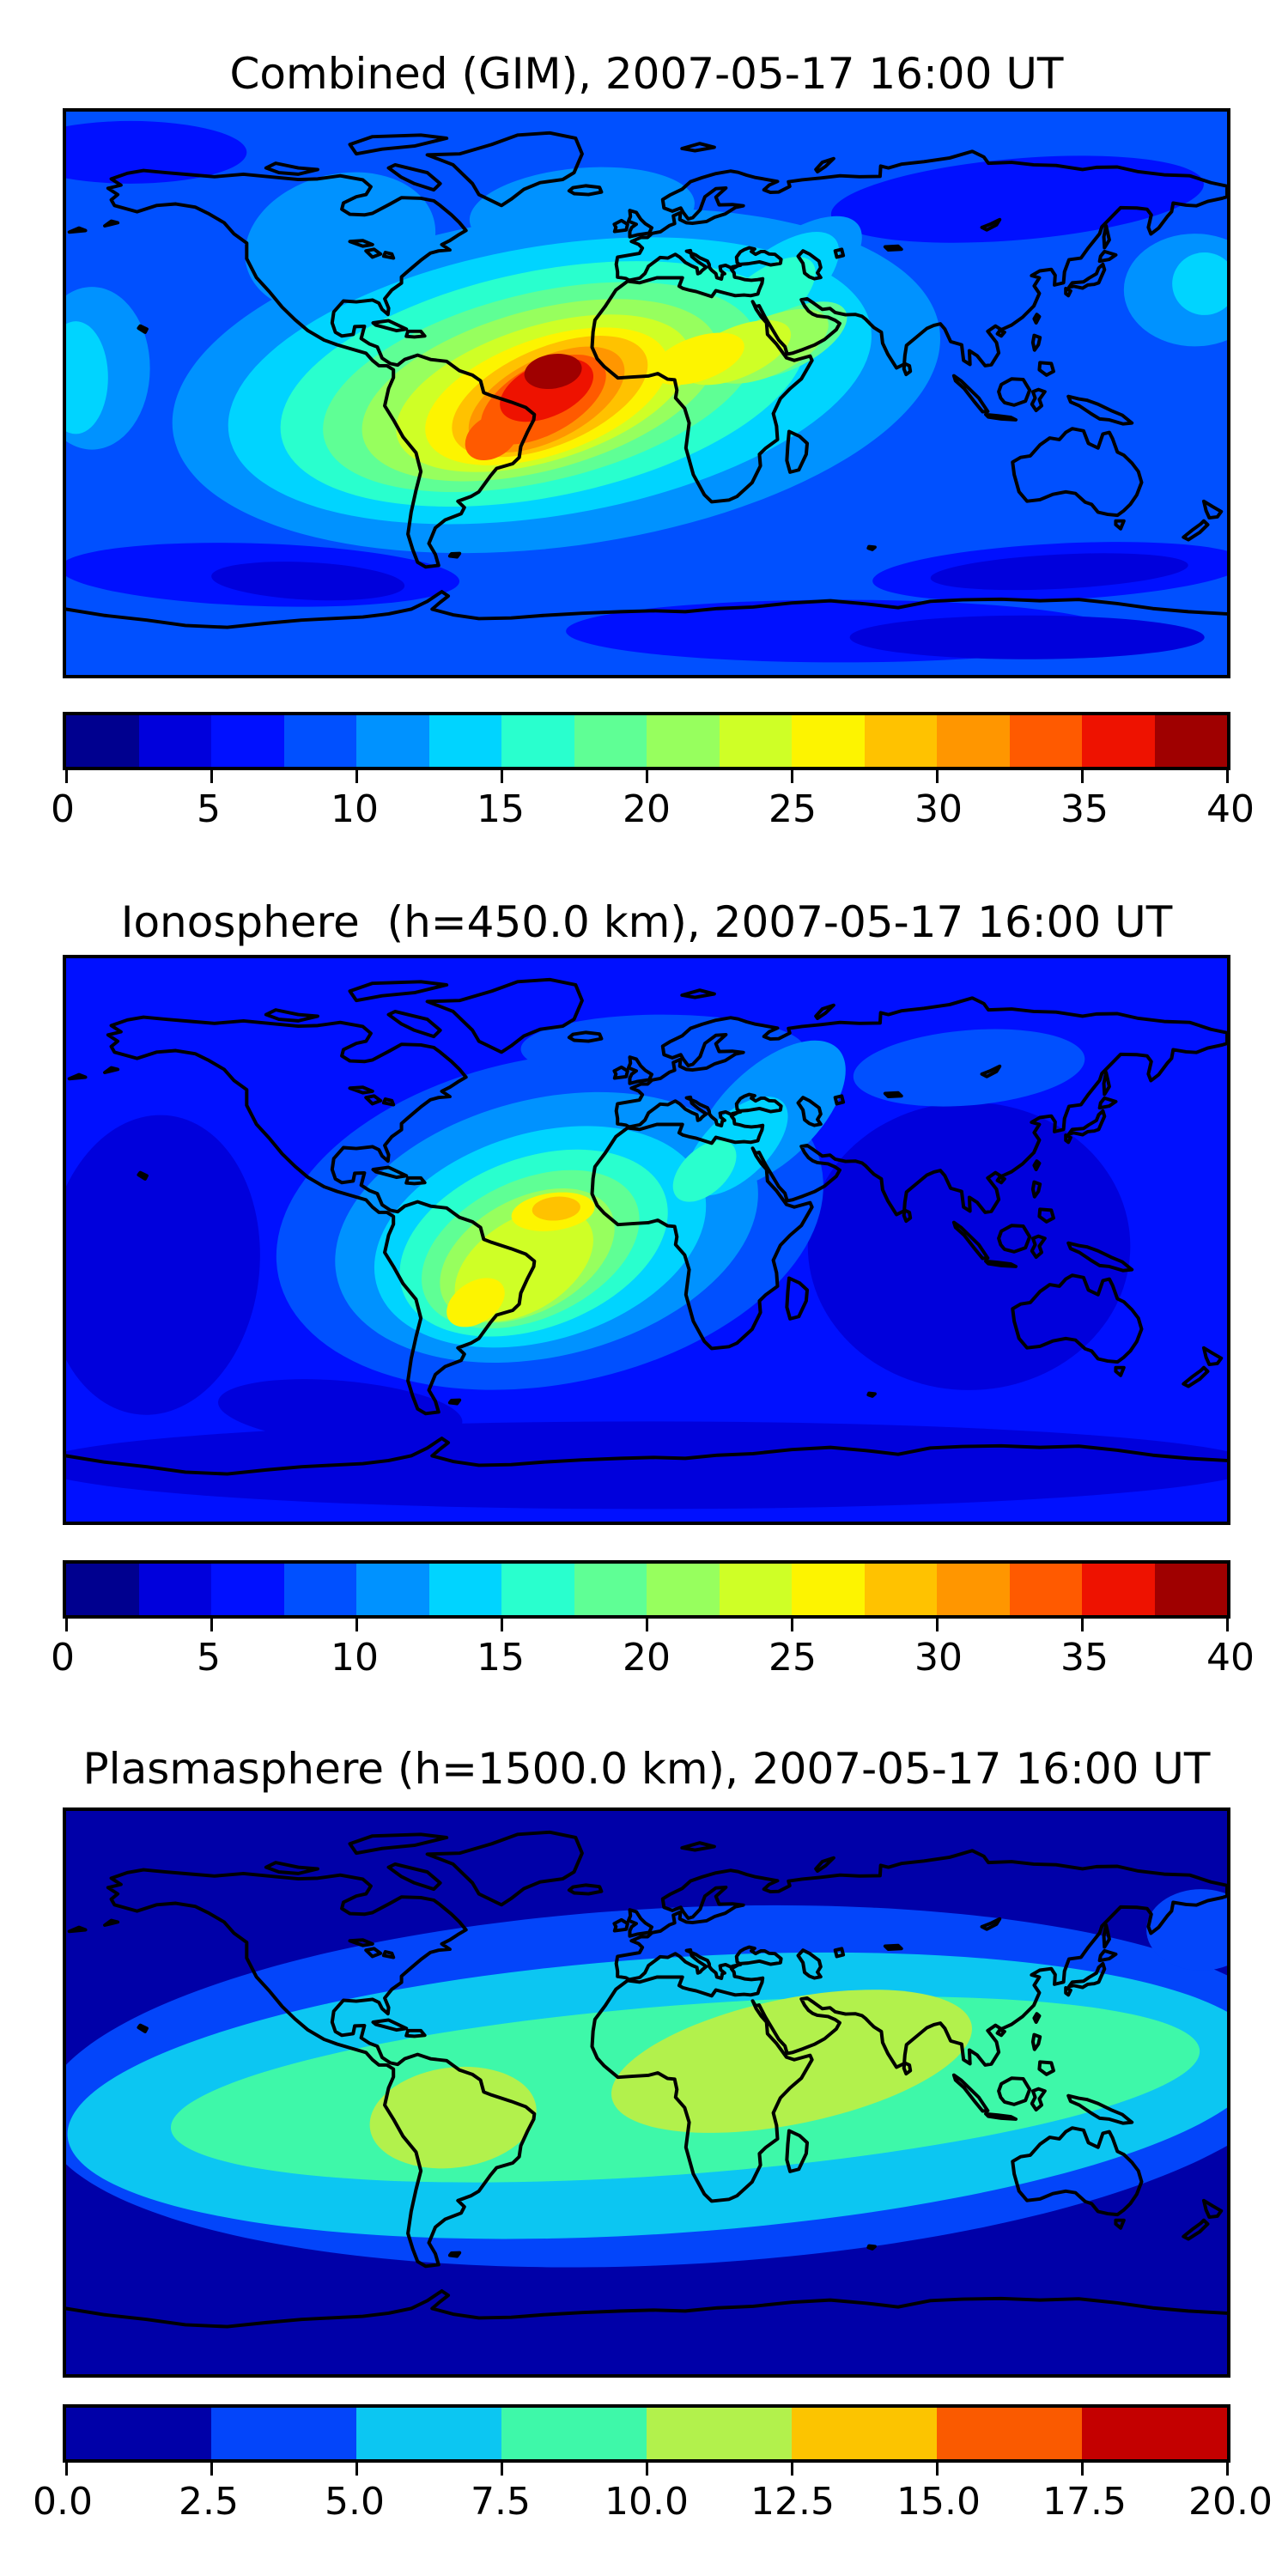 The image size is (1288, 2576). Describe the element at coordinates (1078, 1319) in the screenshot. I see `coast-australia` at that location.